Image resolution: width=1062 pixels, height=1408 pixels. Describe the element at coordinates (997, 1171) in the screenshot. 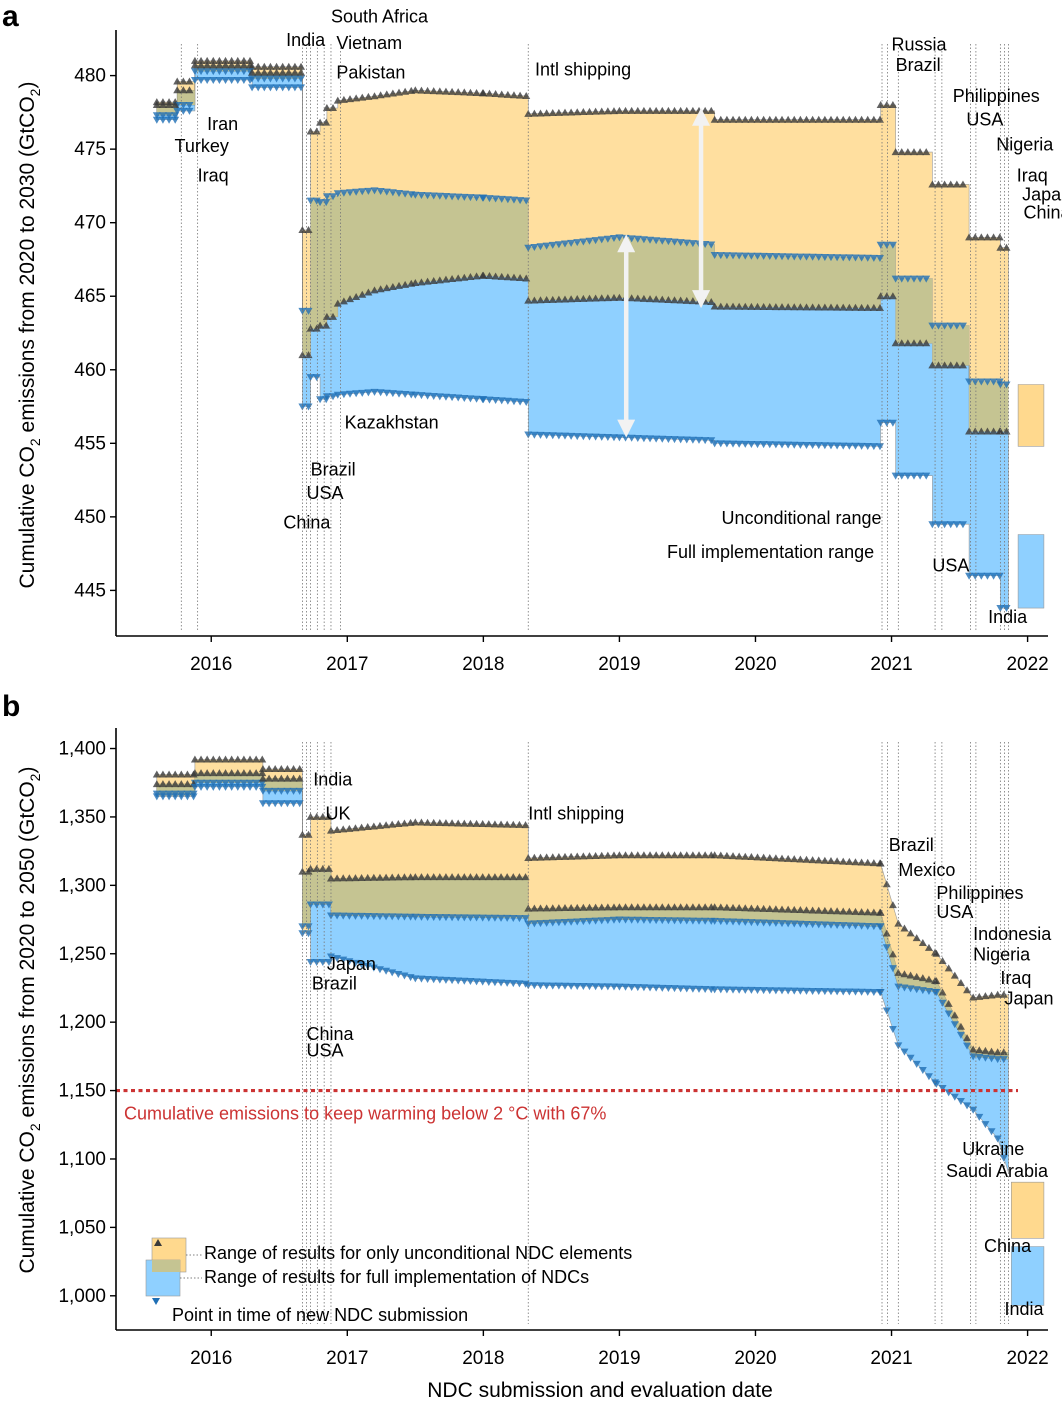

I see `b-annotation: Saudi Arabia` at that location.